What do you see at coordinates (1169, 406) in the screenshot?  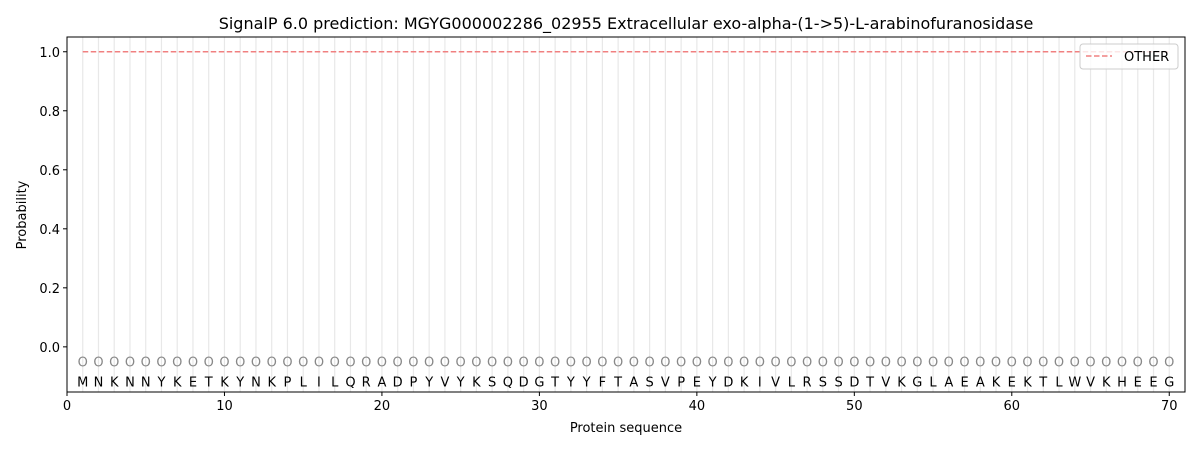 I see `x-tick-label: 70` at bounding box center [1169, 406].